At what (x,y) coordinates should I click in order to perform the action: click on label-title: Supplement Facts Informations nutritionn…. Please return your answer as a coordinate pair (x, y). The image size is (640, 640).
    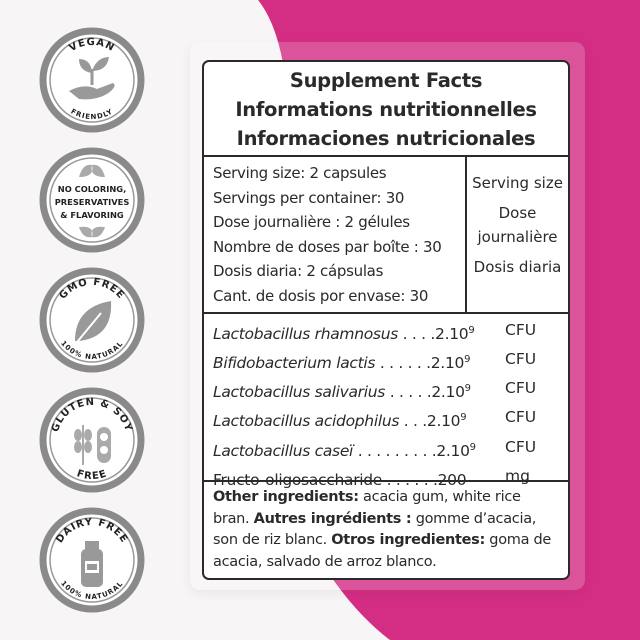
    Looking at the image, I should click on (386, 109).